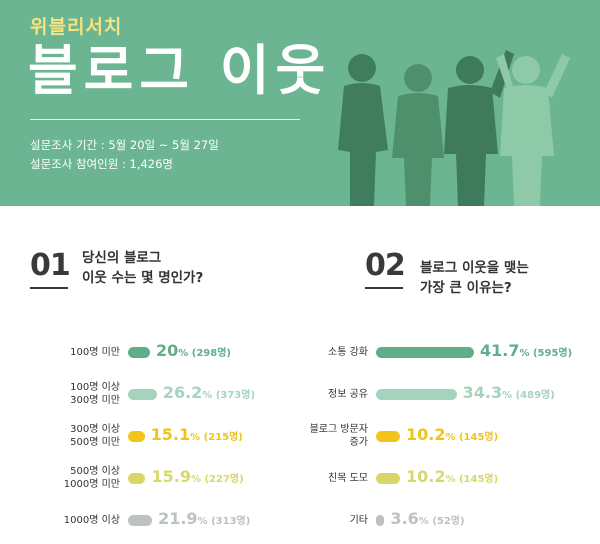 This screenshot has width=600, height=544. What do you see at coordinates (385, 265) in the screenshot?
I see `section-2-number: 02` at bounding box center [385, 265].